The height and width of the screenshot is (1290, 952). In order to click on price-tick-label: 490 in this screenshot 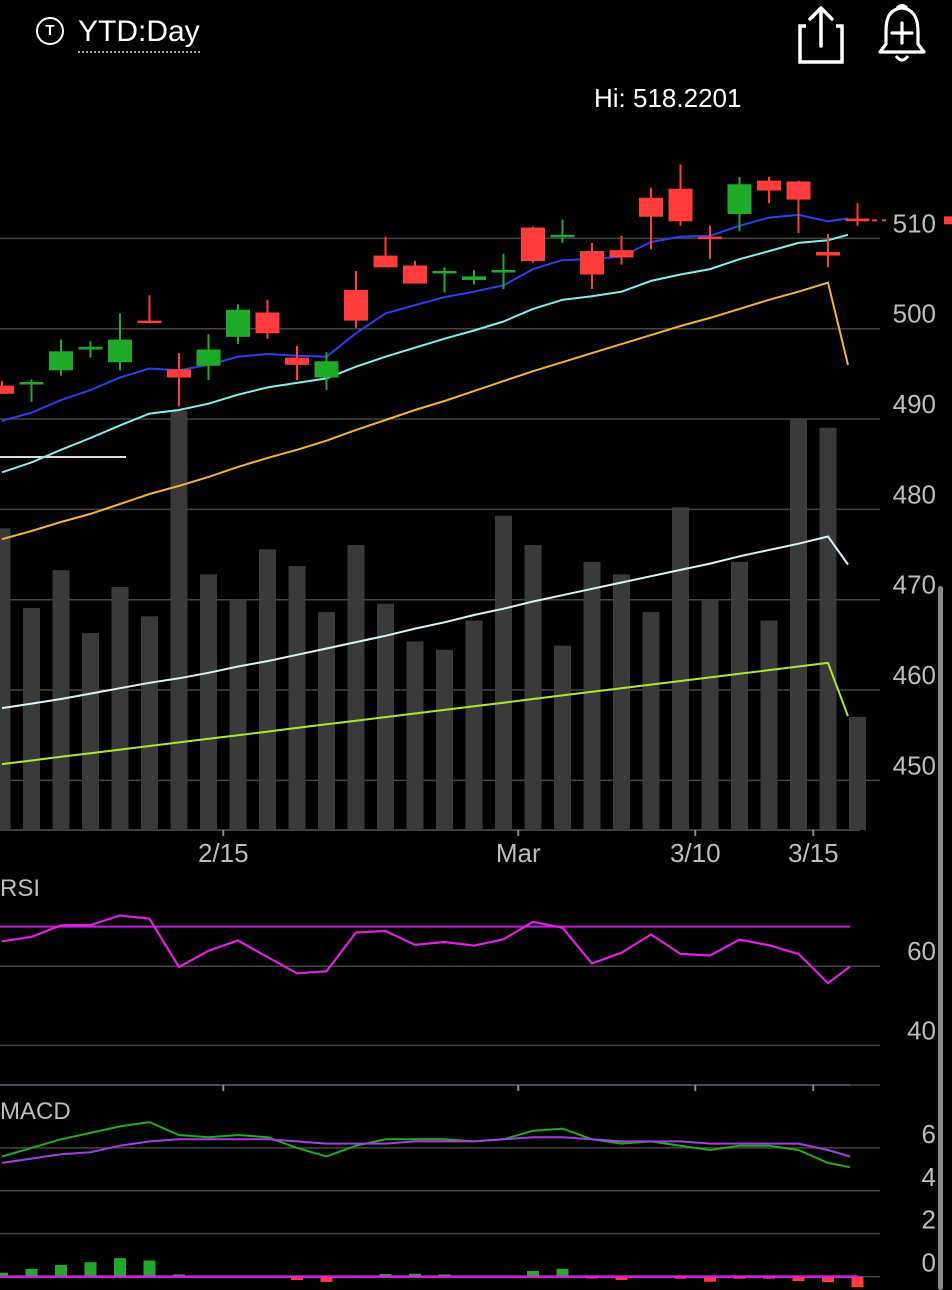, I will do `click(914, 404)`.